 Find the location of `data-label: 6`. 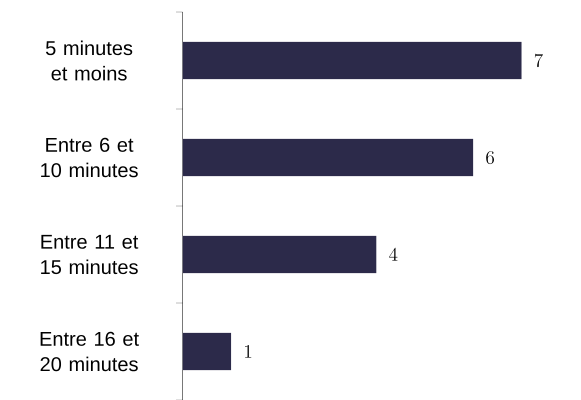

data-label: 6 is located at coordinates (490, 157).